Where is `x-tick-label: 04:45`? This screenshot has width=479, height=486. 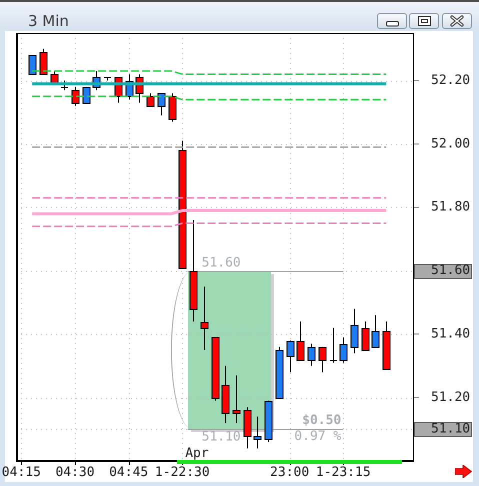
x-tick-label: 04:45 is located at coordinates (128, 472).